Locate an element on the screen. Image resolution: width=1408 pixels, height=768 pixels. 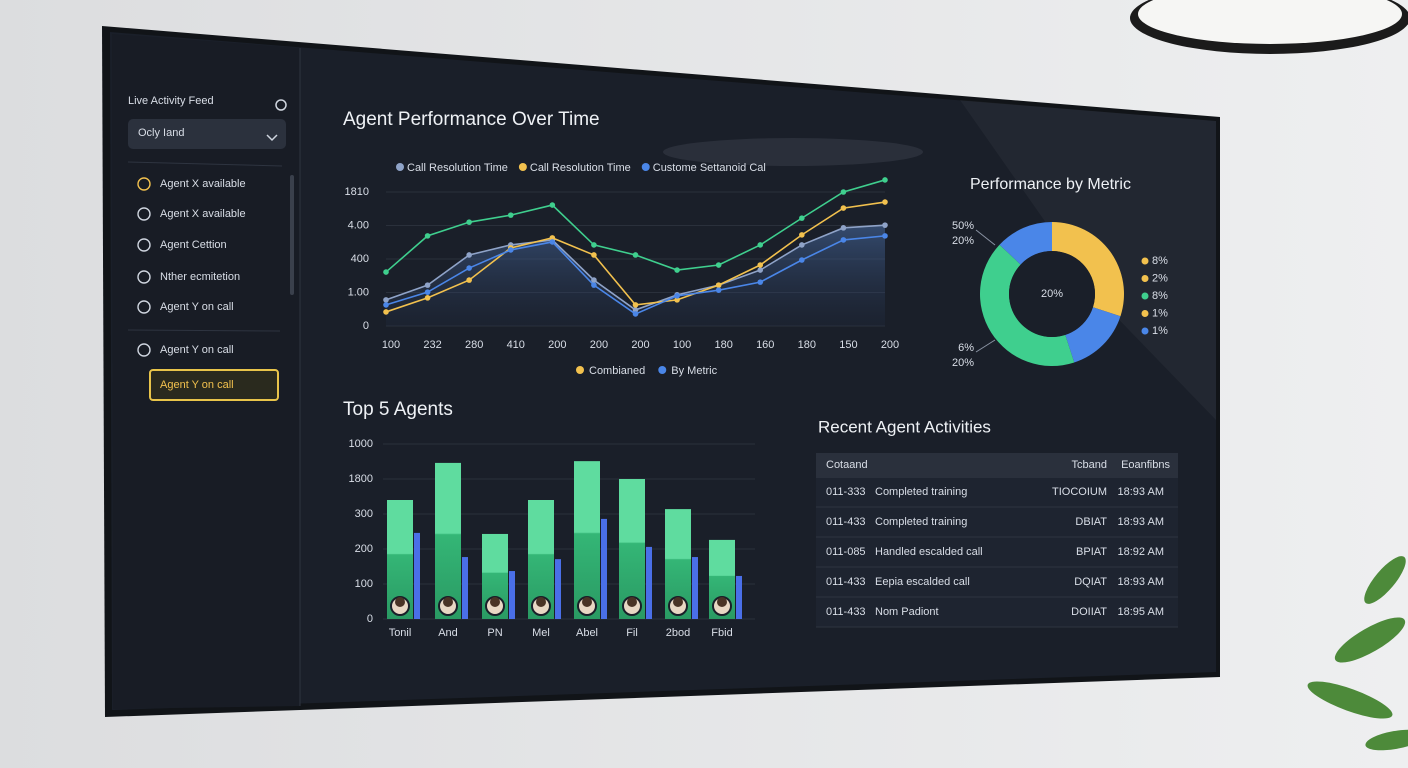
table-header-cell: Eoanfibns is located at coordinates (1145, 465).